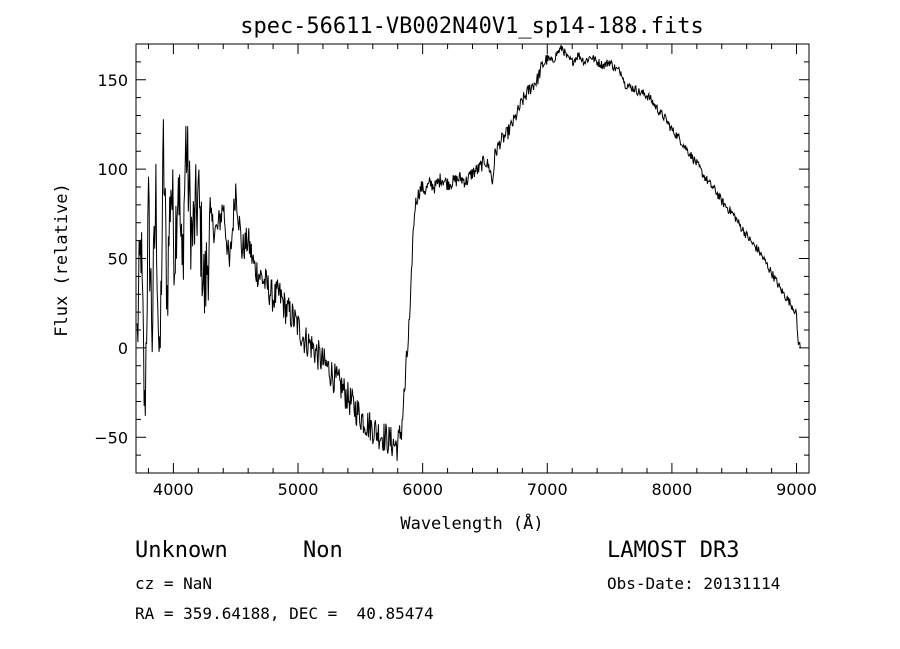  Describe the element at coordinates (547, 489) in the screenshot. I see `x-tick-label: 7000` at that location.